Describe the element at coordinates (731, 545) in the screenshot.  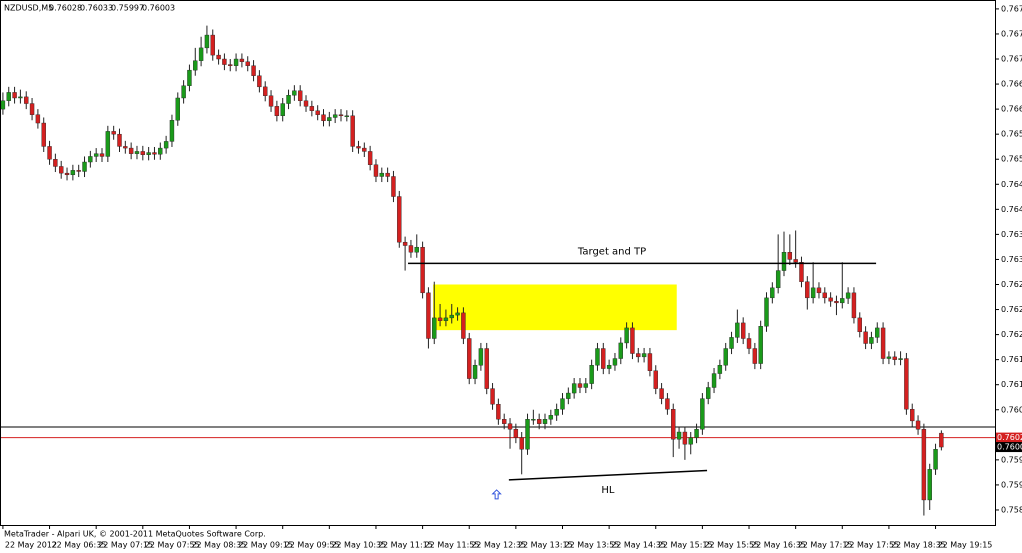
I see `x-tick-label: 22 May 15:55` at that location.